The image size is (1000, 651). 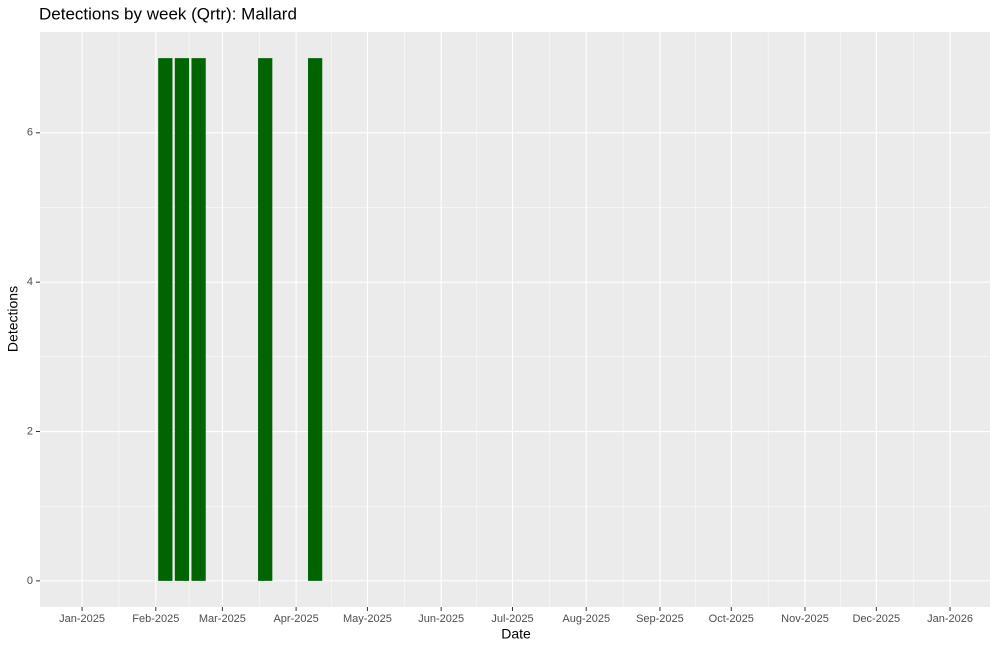 I want to click on y-tick-label: 6, so click(x=30, y=133).